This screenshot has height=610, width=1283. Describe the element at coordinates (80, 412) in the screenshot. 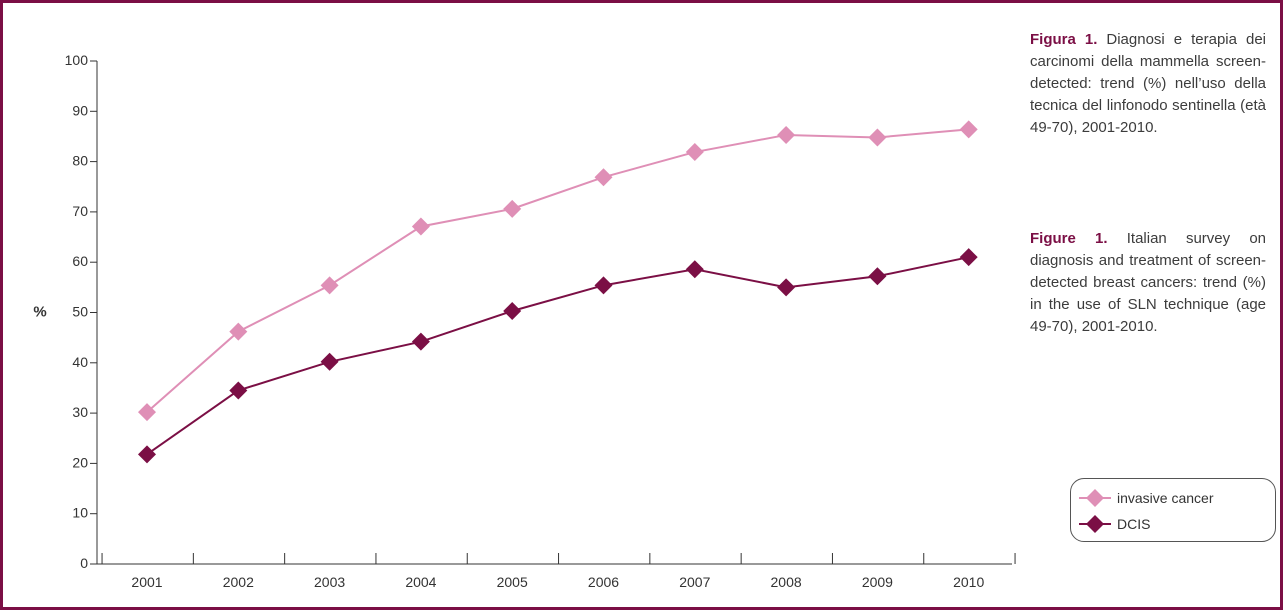

I see `y-tick-label: 30` at that location.